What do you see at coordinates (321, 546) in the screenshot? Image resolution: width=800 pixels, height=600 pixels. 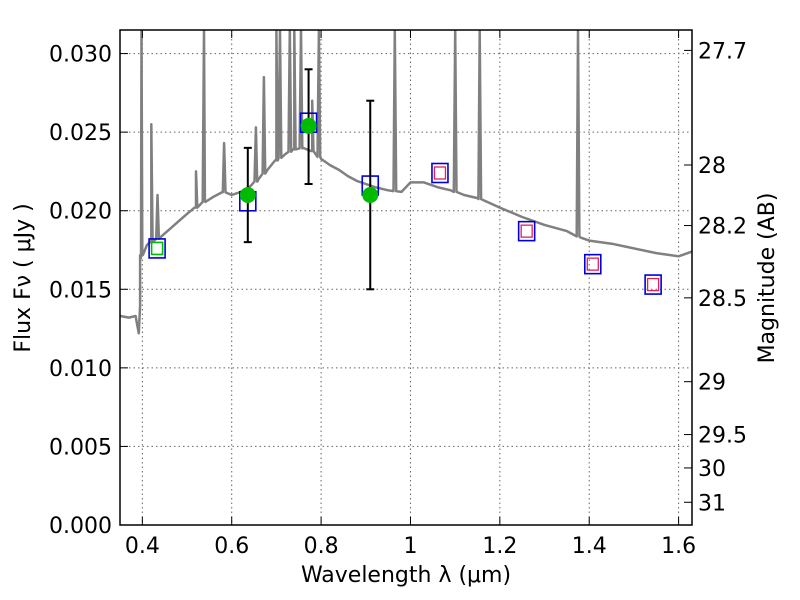 I see `x-tick-label: 0.8` at bounding box center [321, 546].